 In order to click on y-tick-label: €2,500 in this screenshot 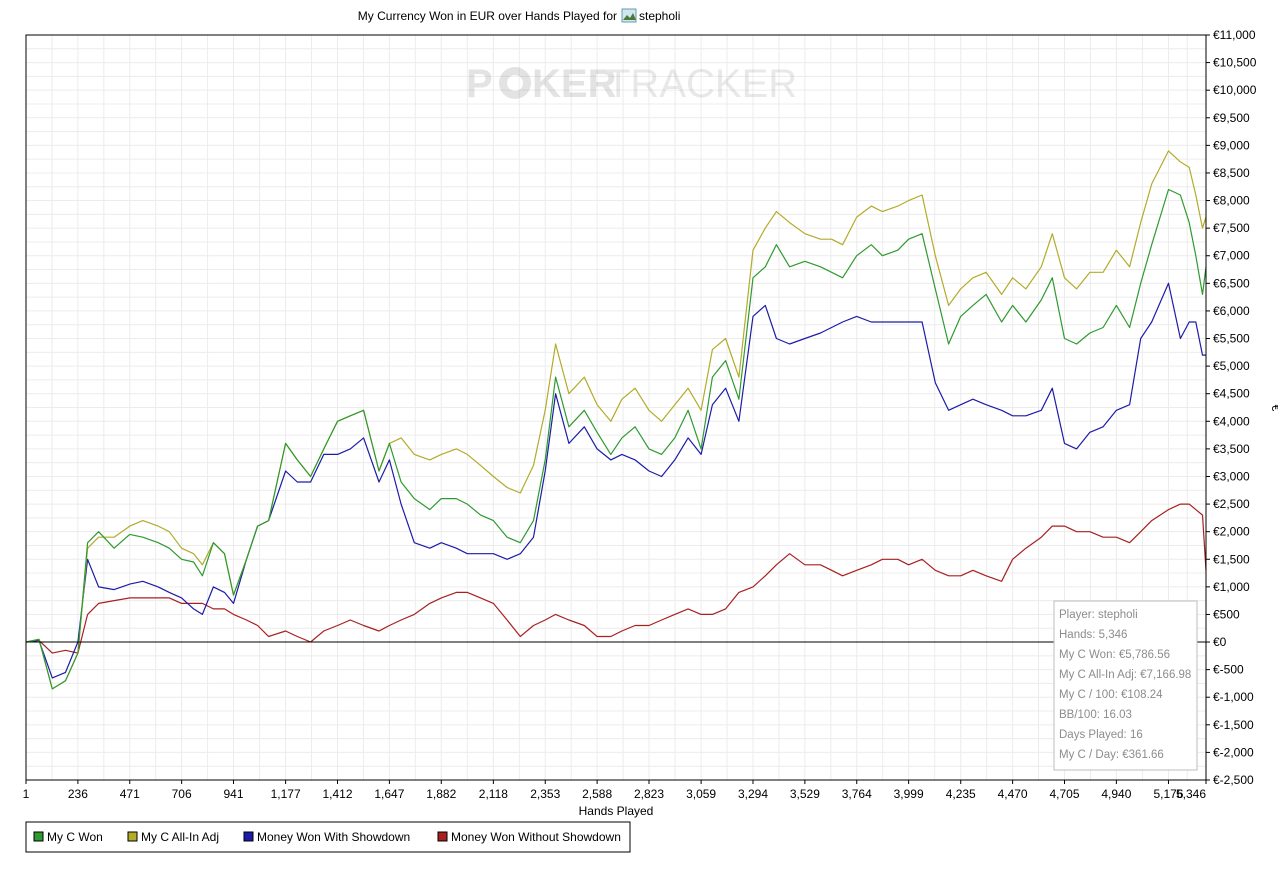, I will do `click(1231, 504)`.